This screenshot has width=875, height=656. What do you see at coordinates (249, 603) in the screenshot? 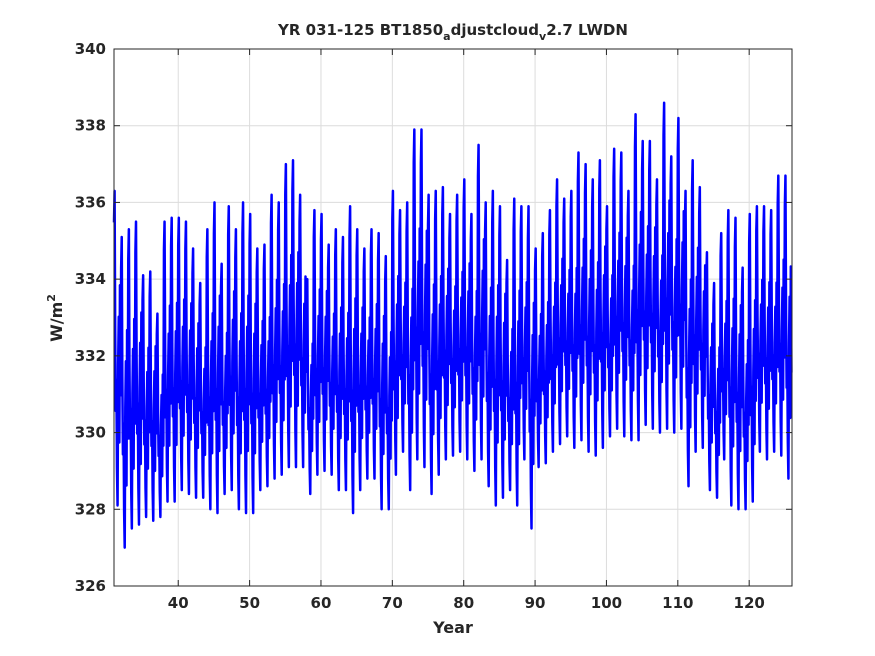
I see `x-tick-label: 50` at bounding box center [249, 603].